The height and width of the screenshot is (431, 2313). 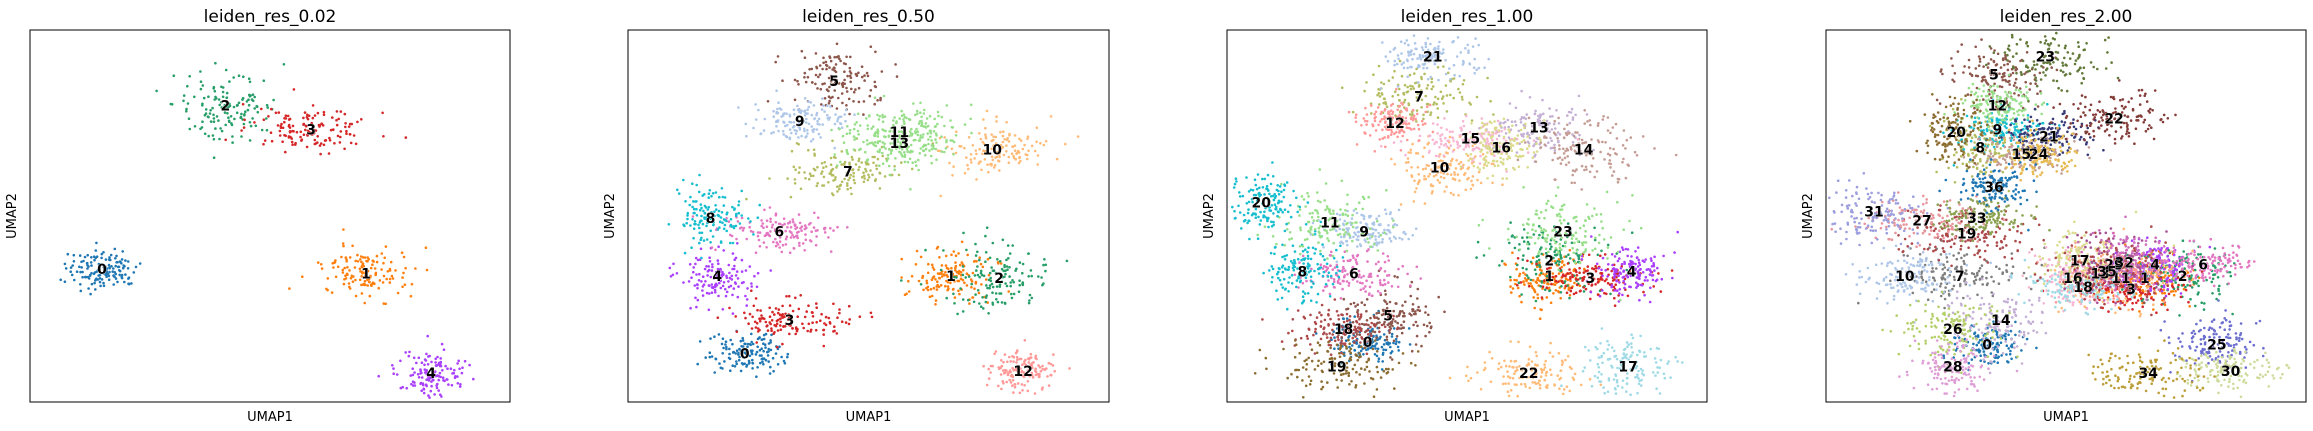 What do you see at coordinates (366, 275) in the screenshot?
I see `cluster-label-1: 1` at bounding box center [366, 275].